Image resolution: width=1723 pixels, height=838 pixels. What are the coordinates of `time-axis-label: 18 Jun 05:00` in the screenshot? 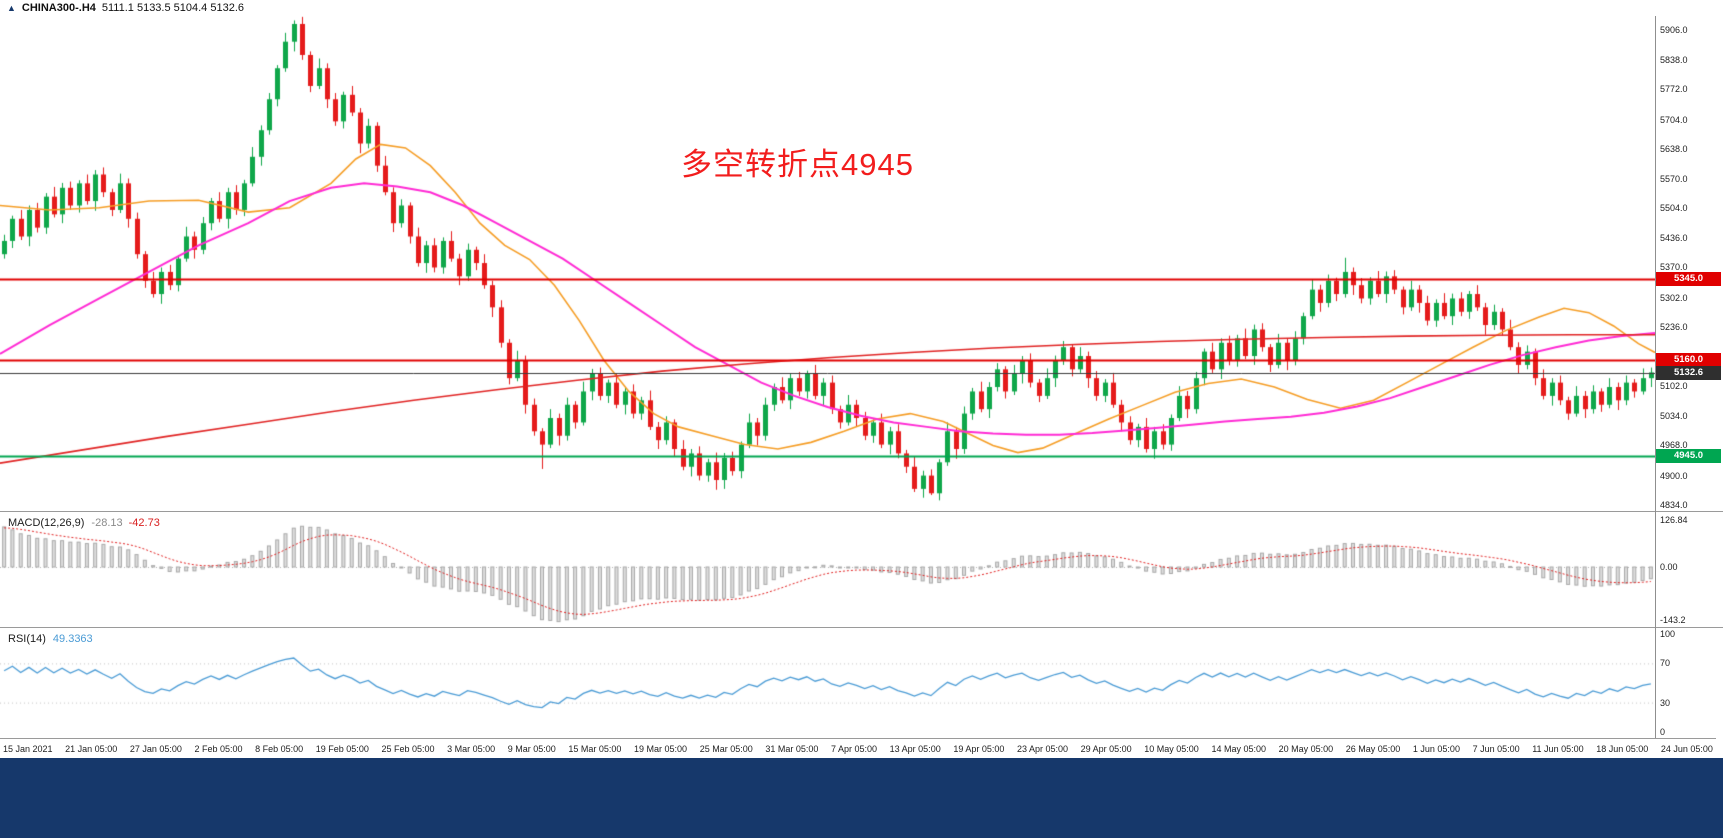 It's located at (1622, 748).